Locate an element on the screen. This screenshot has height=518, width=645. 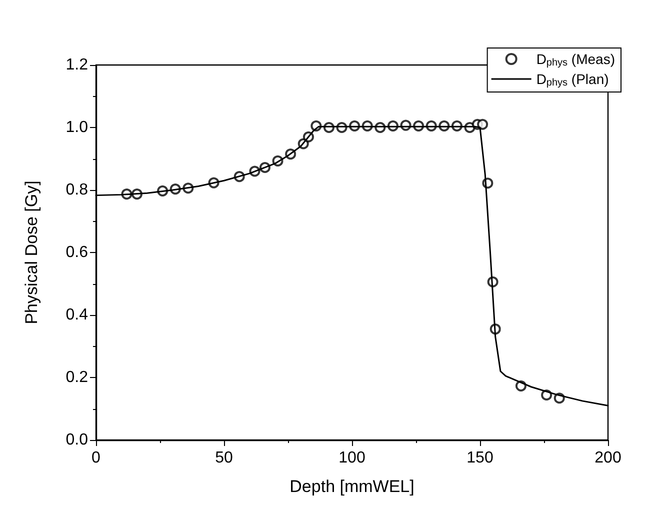
y-tick-label: 0.8 is located at coordinates (77, 190).